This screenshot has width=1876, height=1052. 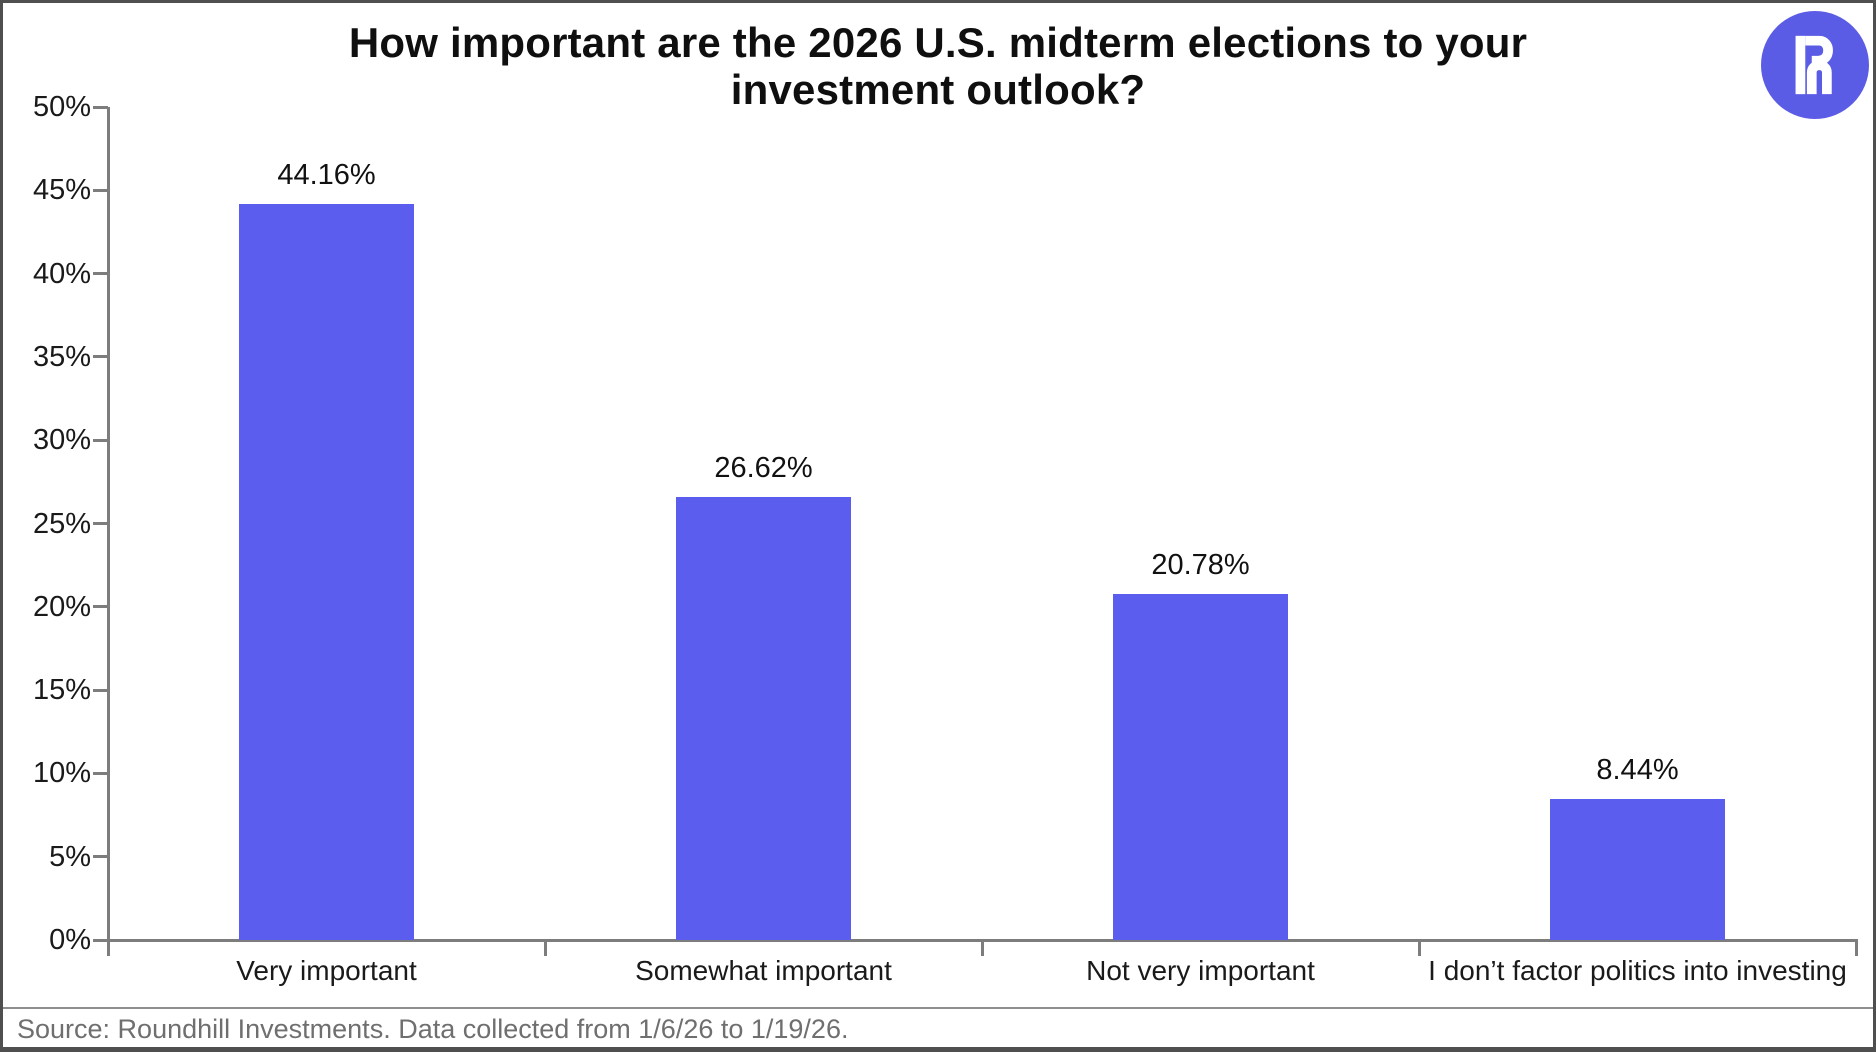 What do you see at coordinates (938, 1008) in the screenshot?
I see `footer-divider` at bounding box center [938, 1008].